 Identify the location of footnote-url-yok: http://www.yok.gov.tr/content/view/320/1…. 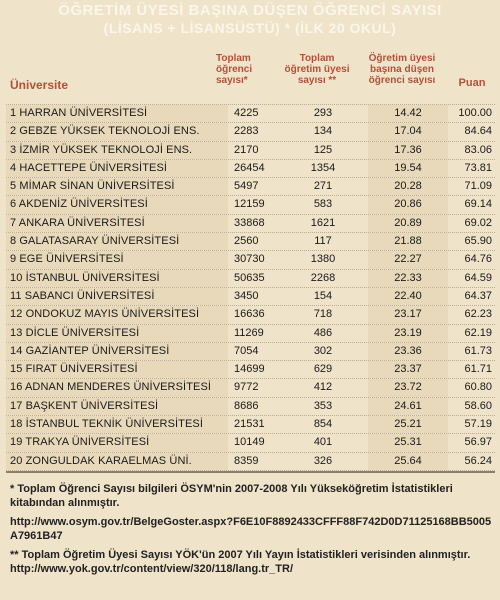
(152, 569).